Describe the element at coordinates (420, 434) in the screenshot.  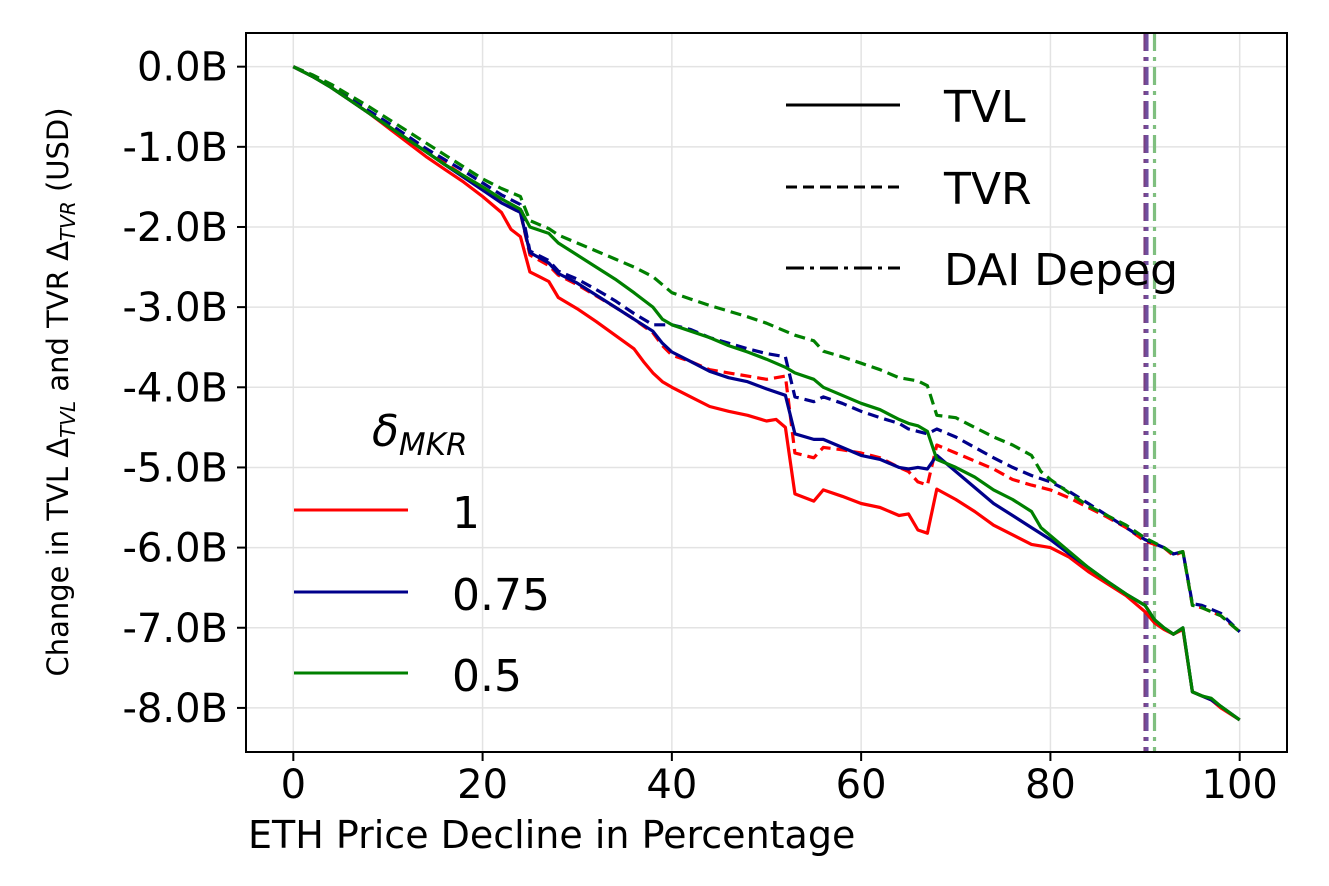
I see `series-legend-title: δMKR` at that location.